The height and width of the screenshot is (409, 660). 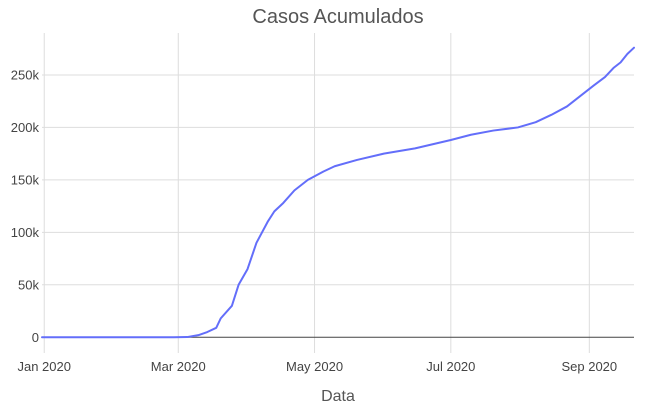 I want to click on y-tick-label: 50k, so click(x=28, y=284).